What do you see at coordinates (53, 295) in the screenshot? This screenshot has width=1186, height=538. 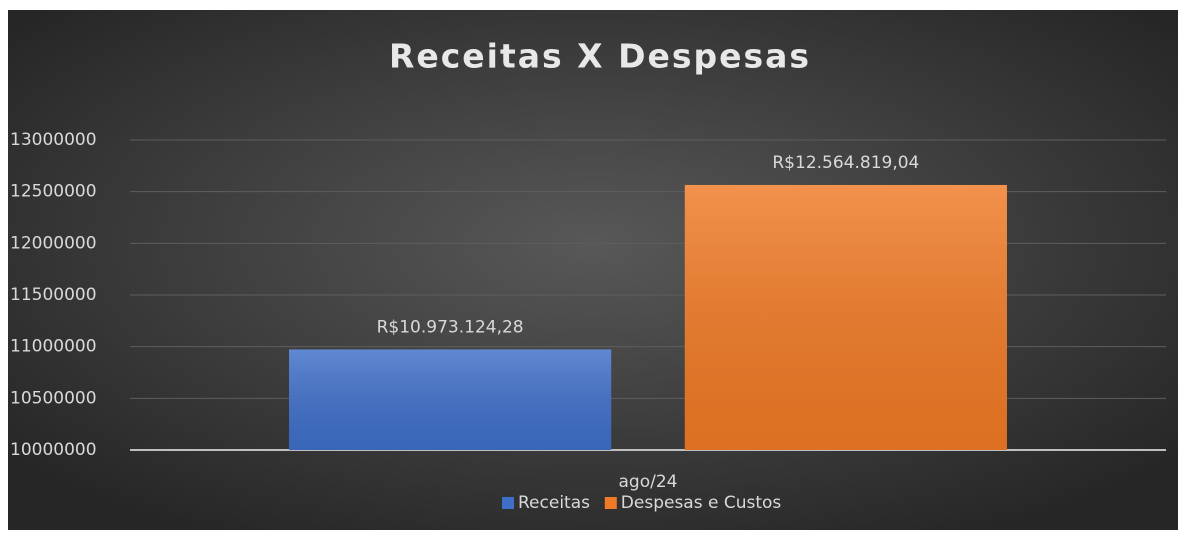 I see `y-tick-label: 11500000` at bounding box center [53, 295].